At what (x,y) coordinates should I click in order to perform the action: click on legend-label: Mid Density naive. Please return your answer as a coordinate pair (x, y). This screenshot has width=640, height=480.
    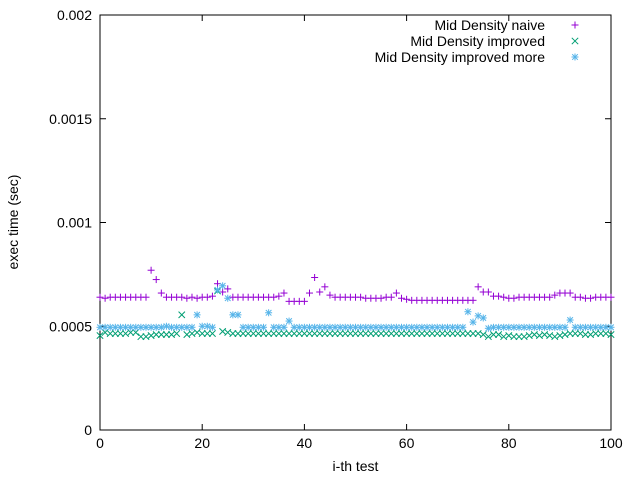
    Looking at the image, I should click on (490, 25).